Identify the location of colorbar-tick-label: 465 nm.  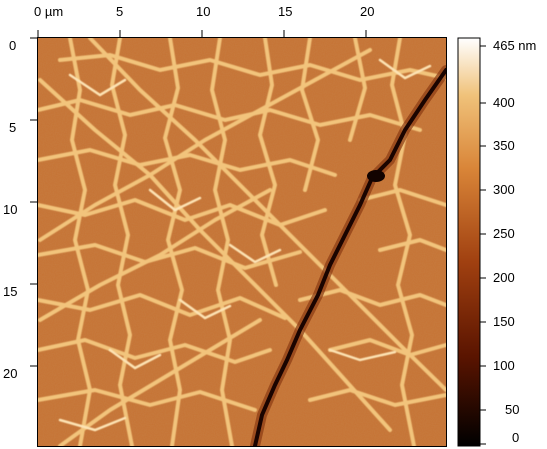
(514, 45).